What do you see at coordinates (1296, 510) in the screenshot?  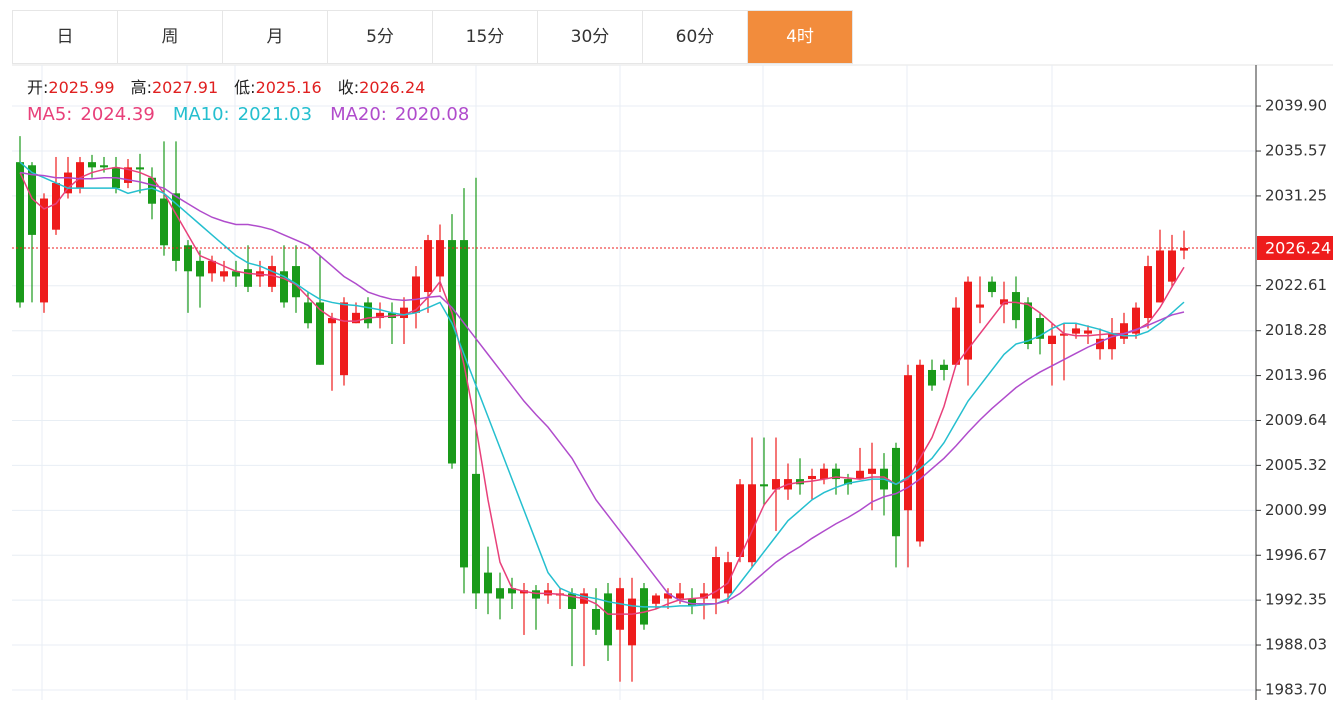 I see `y-tick-label: 2000.99` at bounding box center [1296, 510].